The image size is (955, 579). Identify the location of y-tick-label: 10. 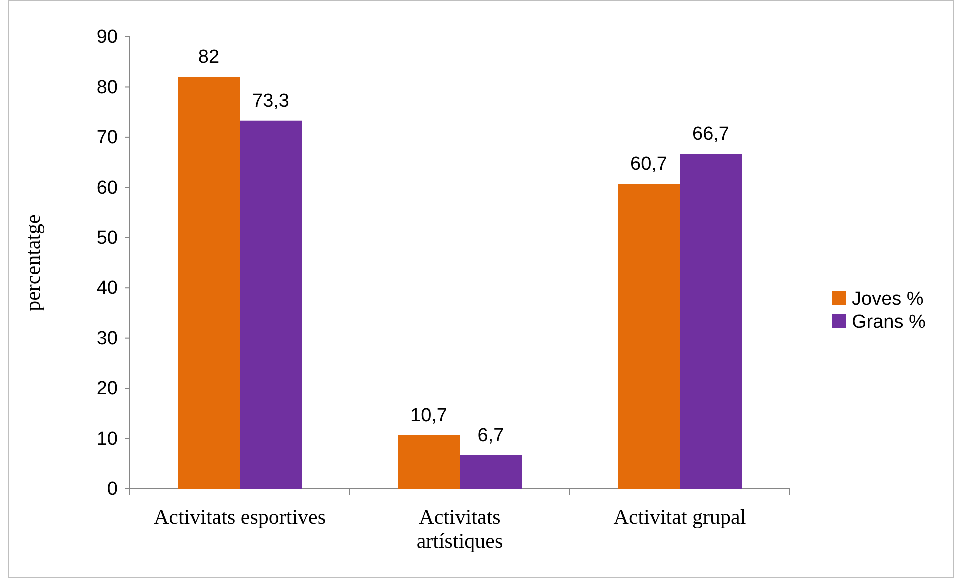
(107, 439).